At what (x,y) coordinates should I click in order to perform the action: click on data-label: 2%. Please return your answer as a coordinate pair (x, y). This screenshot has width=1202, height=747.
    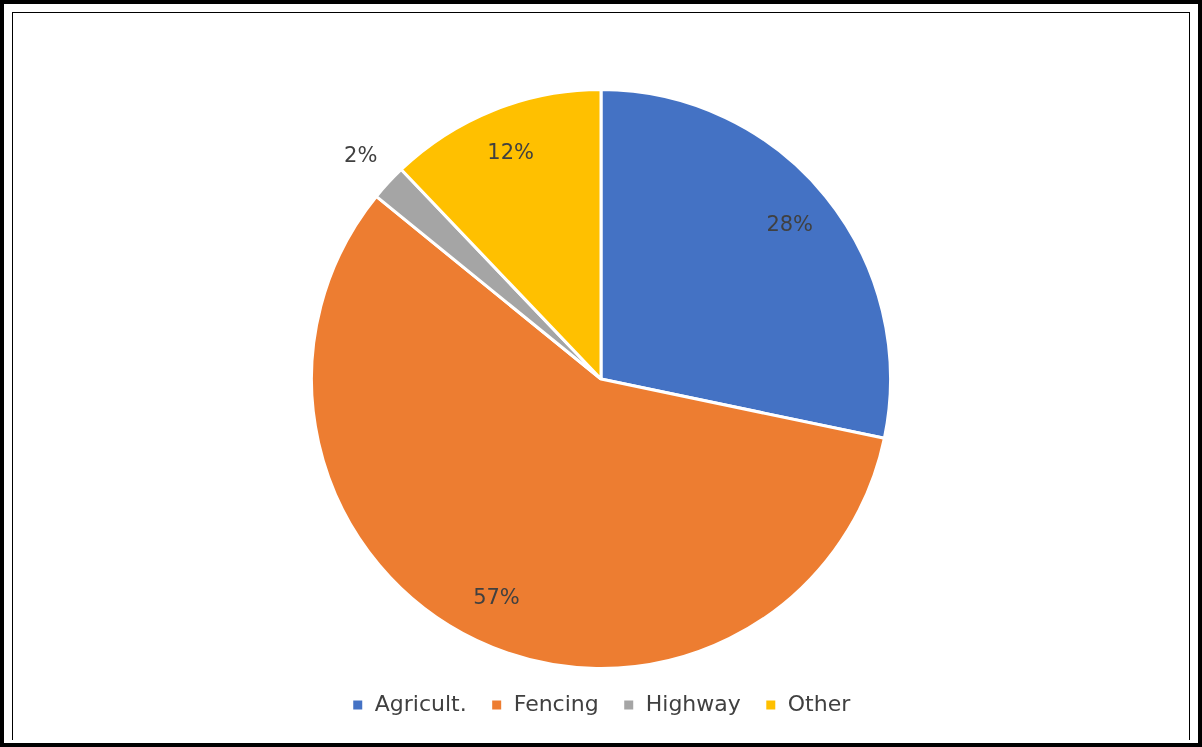
    Looking at the image, I should click on (361, 155).